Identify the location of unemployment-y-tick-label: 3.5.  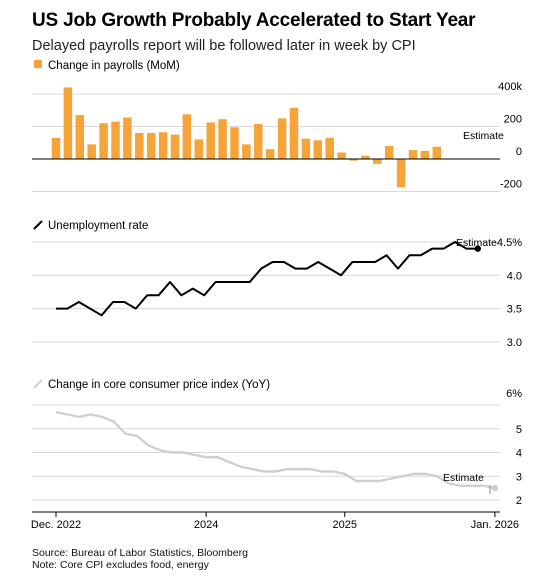
(514, 310).